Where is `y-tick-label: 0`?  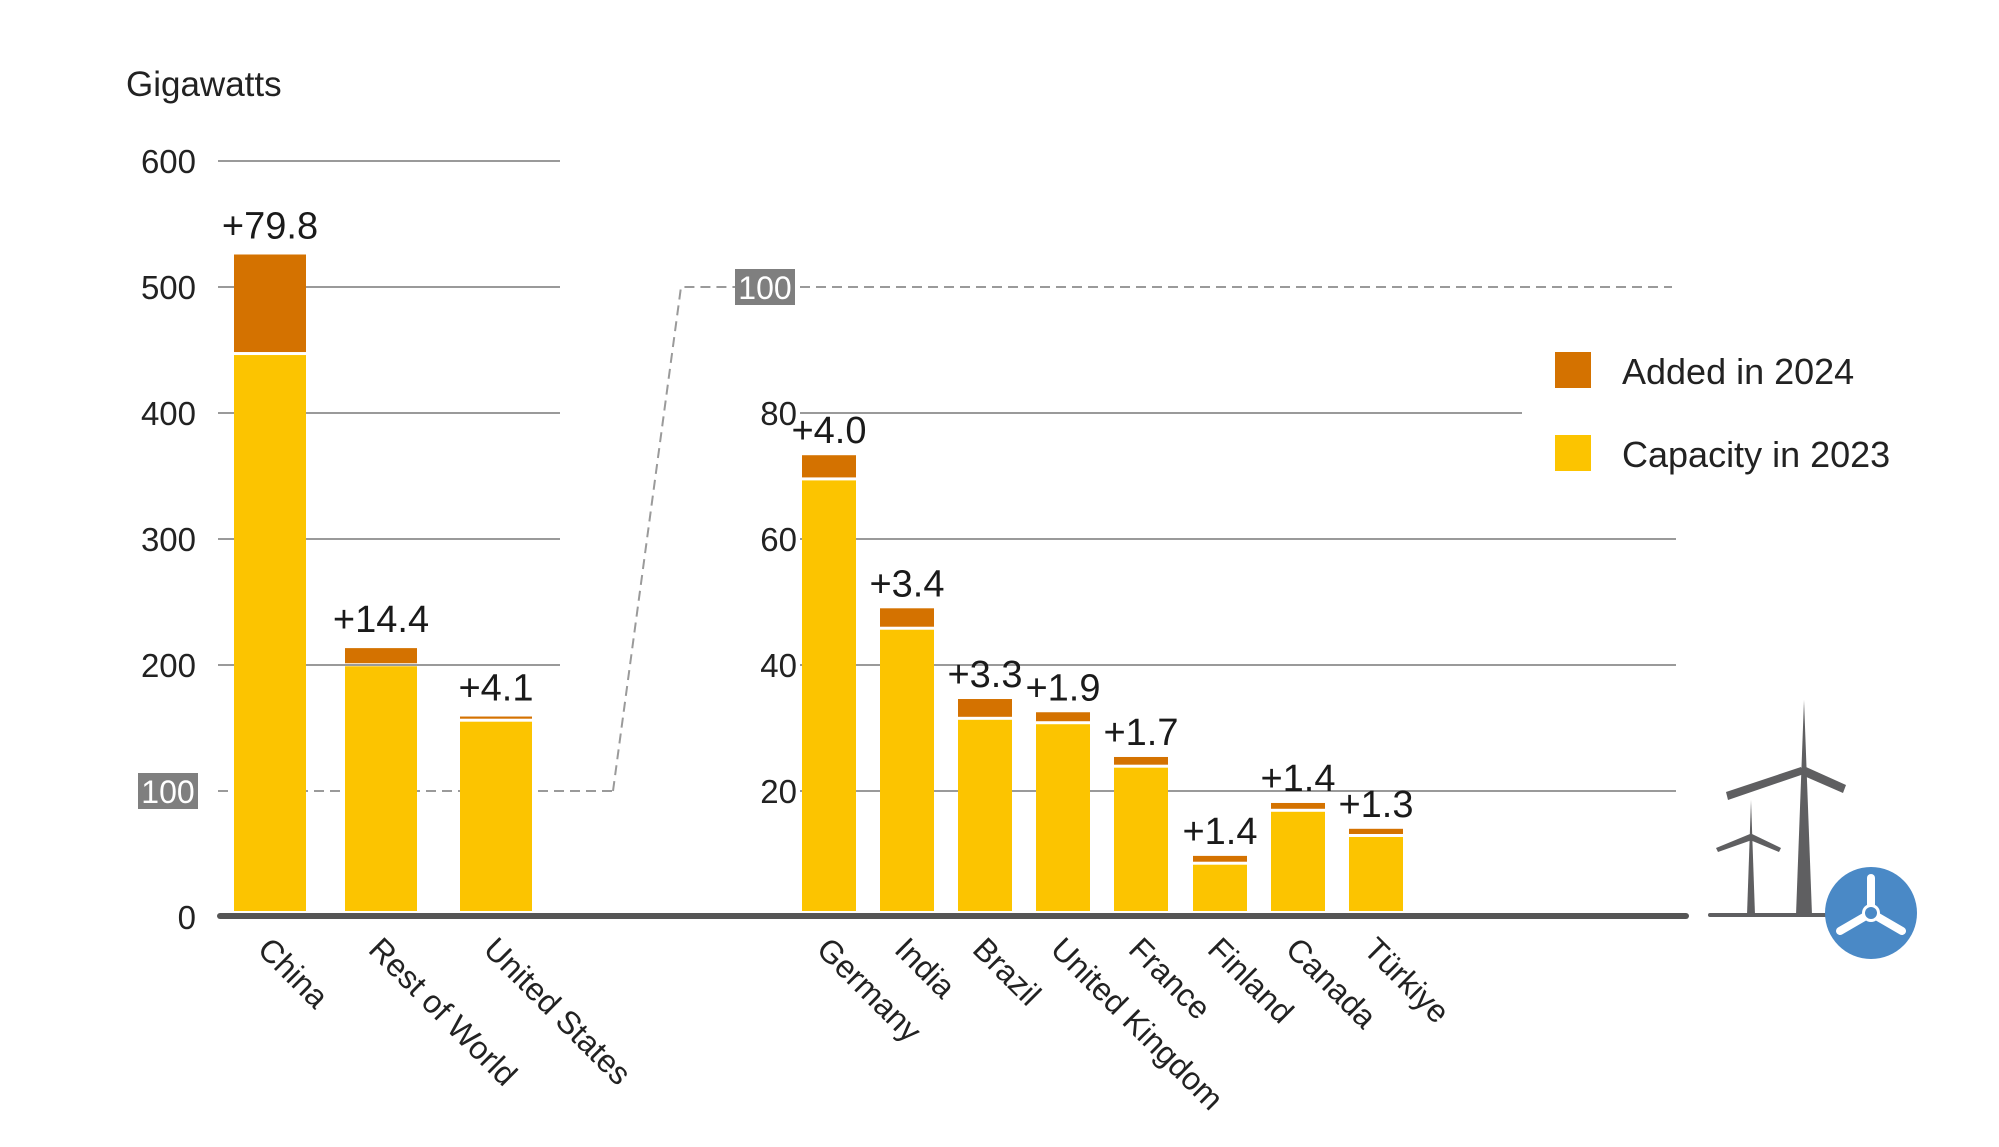
y-tick-label: 0 is located at coordinates (187, 917).